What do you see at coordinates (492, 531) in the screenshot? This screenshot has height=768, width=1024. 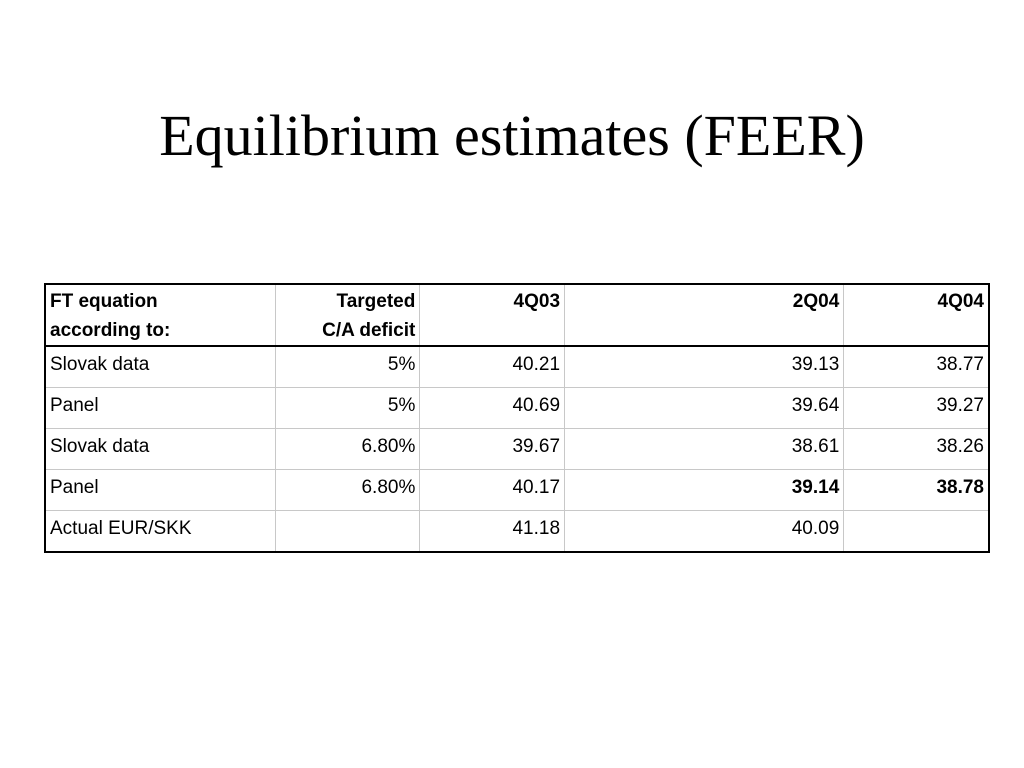 I see `row-4q03-value: 41.18` at bounding box center [492, 531].